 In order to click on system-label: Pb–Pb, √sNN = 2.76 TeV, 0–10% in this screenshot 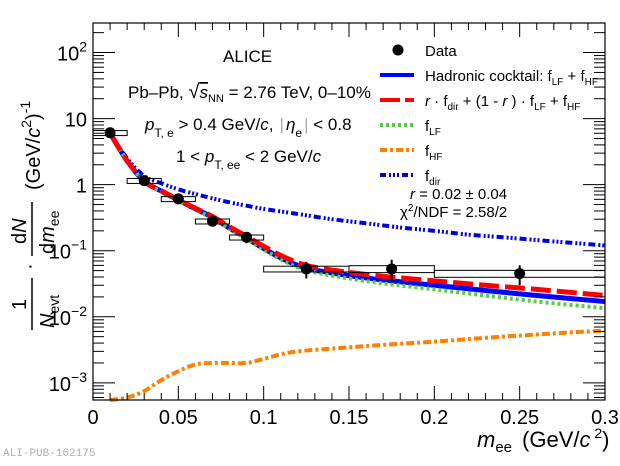, I will do `click(249, 93)`.